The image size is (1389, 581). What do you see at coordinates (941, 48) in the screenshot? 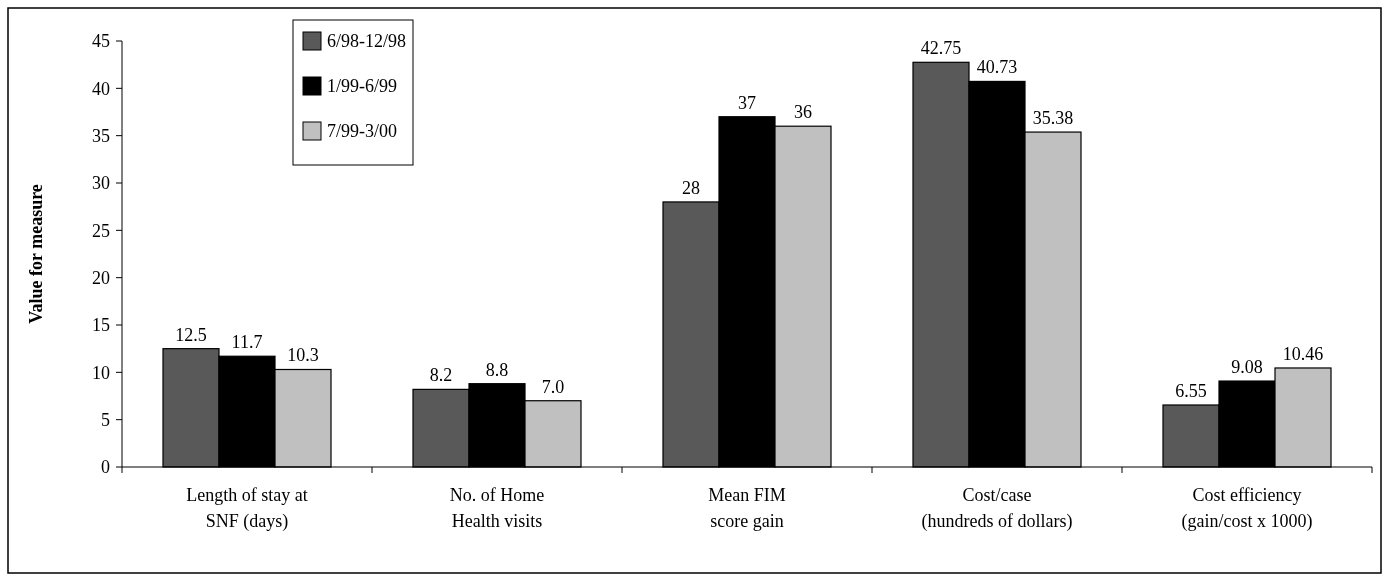
I see `data-label: 42.75` at bounding box center [941, 48].